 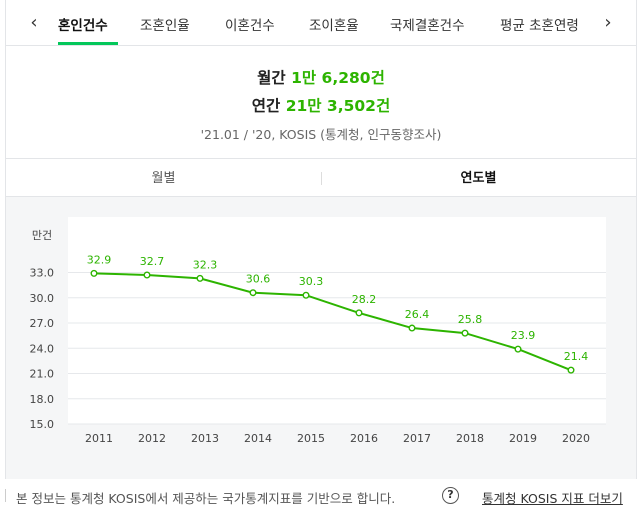 I want to click on y-axis-label: 만건, so click(x=42, y=235).